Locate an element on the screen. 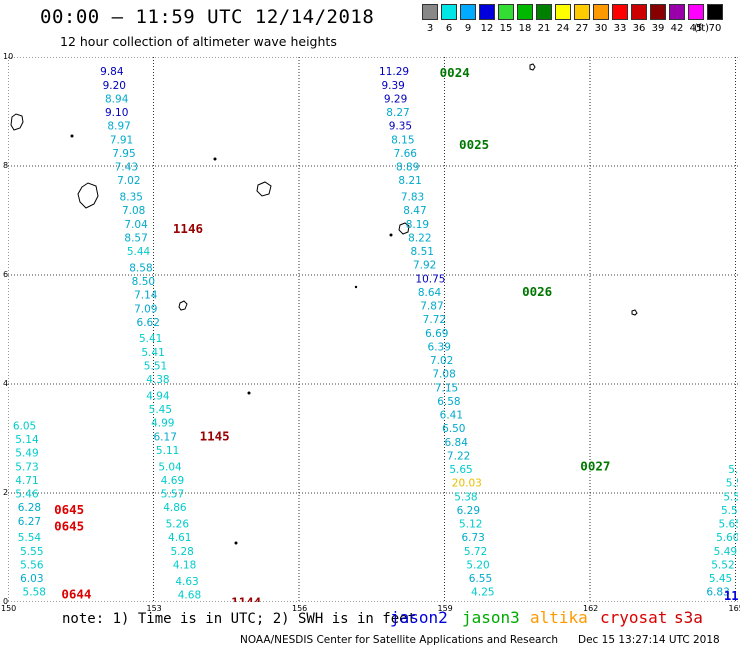 This screenshot has width=740, height=650. wave-height-value: 8.19 is located at coordinates (417, 225).